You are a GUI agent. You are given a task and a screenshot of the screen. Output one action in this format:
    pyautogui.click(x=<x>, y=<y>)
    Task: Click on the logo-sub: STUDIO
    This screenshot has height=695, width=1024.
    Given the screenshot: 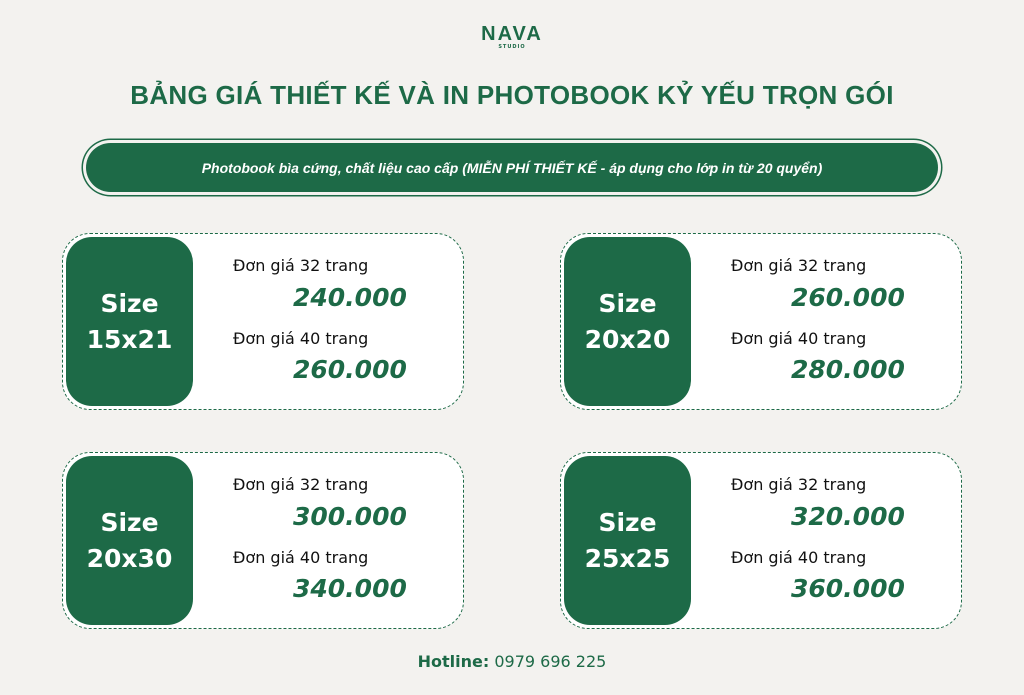 What is the action you would take?
    pyautogui.click(x=512, y=47)
    